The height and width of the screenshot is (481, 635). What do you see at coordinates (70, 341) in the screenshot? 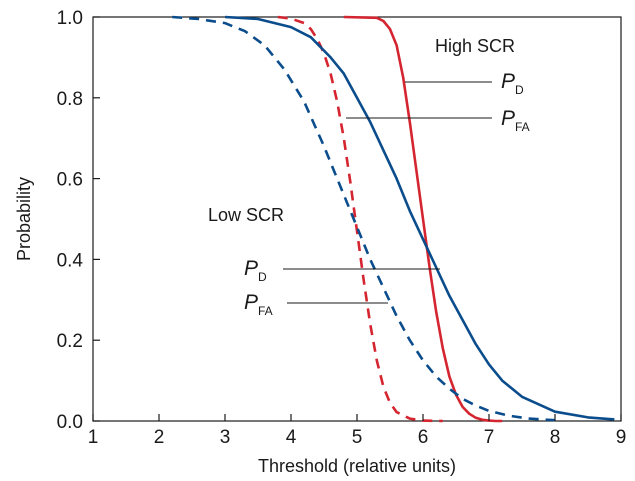
I see `y-tick-label: 0.2` at bounding box center [70, 341].